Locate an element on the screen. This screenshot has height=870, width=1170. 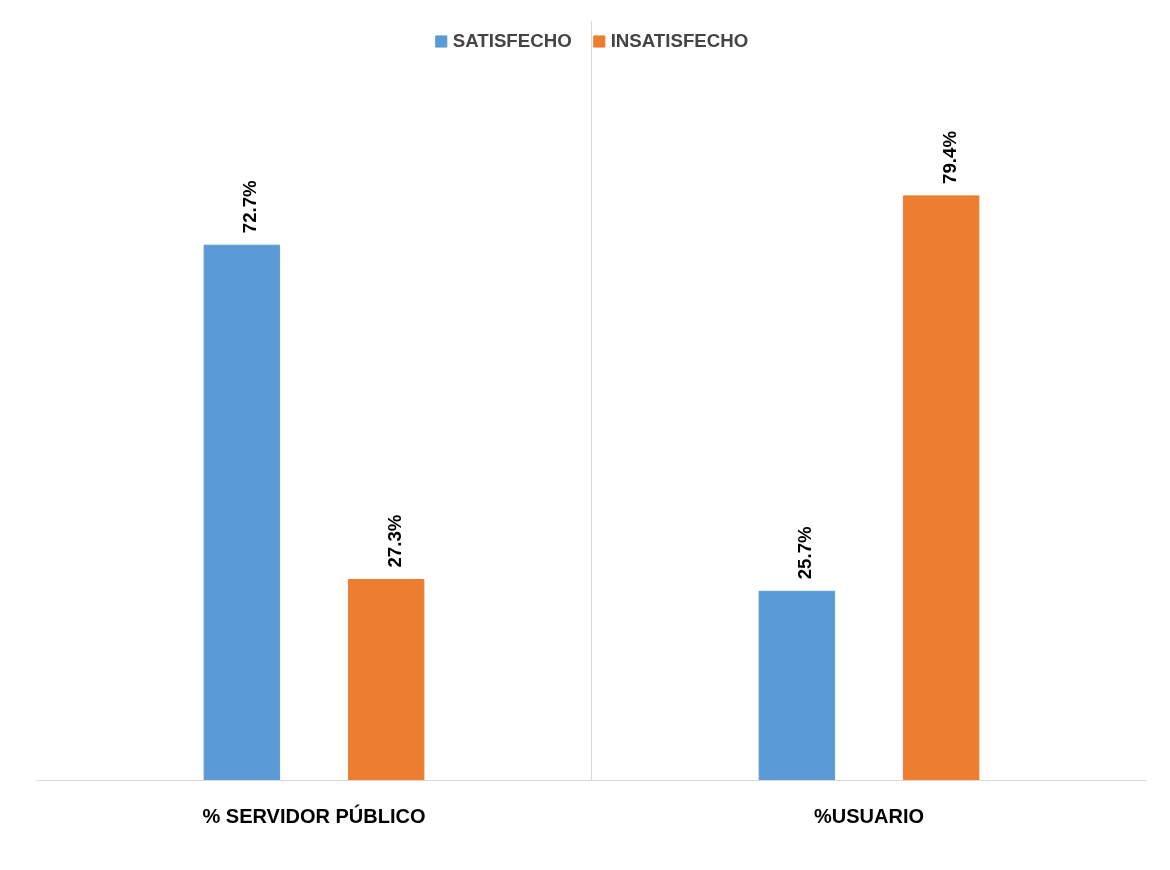
data-label: 79.4% is located at coordinates (949, 157).